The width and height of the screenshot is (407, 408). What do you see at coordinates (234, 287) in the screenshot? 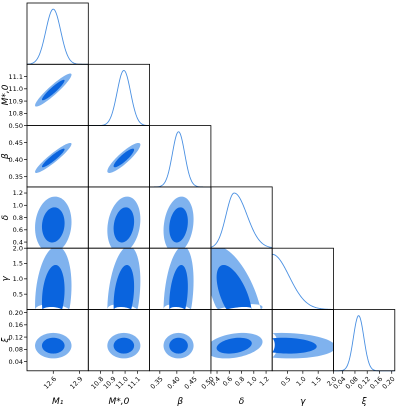
I see `contour-inner-gamma-vs-delta` at bounding box center [234, 287].